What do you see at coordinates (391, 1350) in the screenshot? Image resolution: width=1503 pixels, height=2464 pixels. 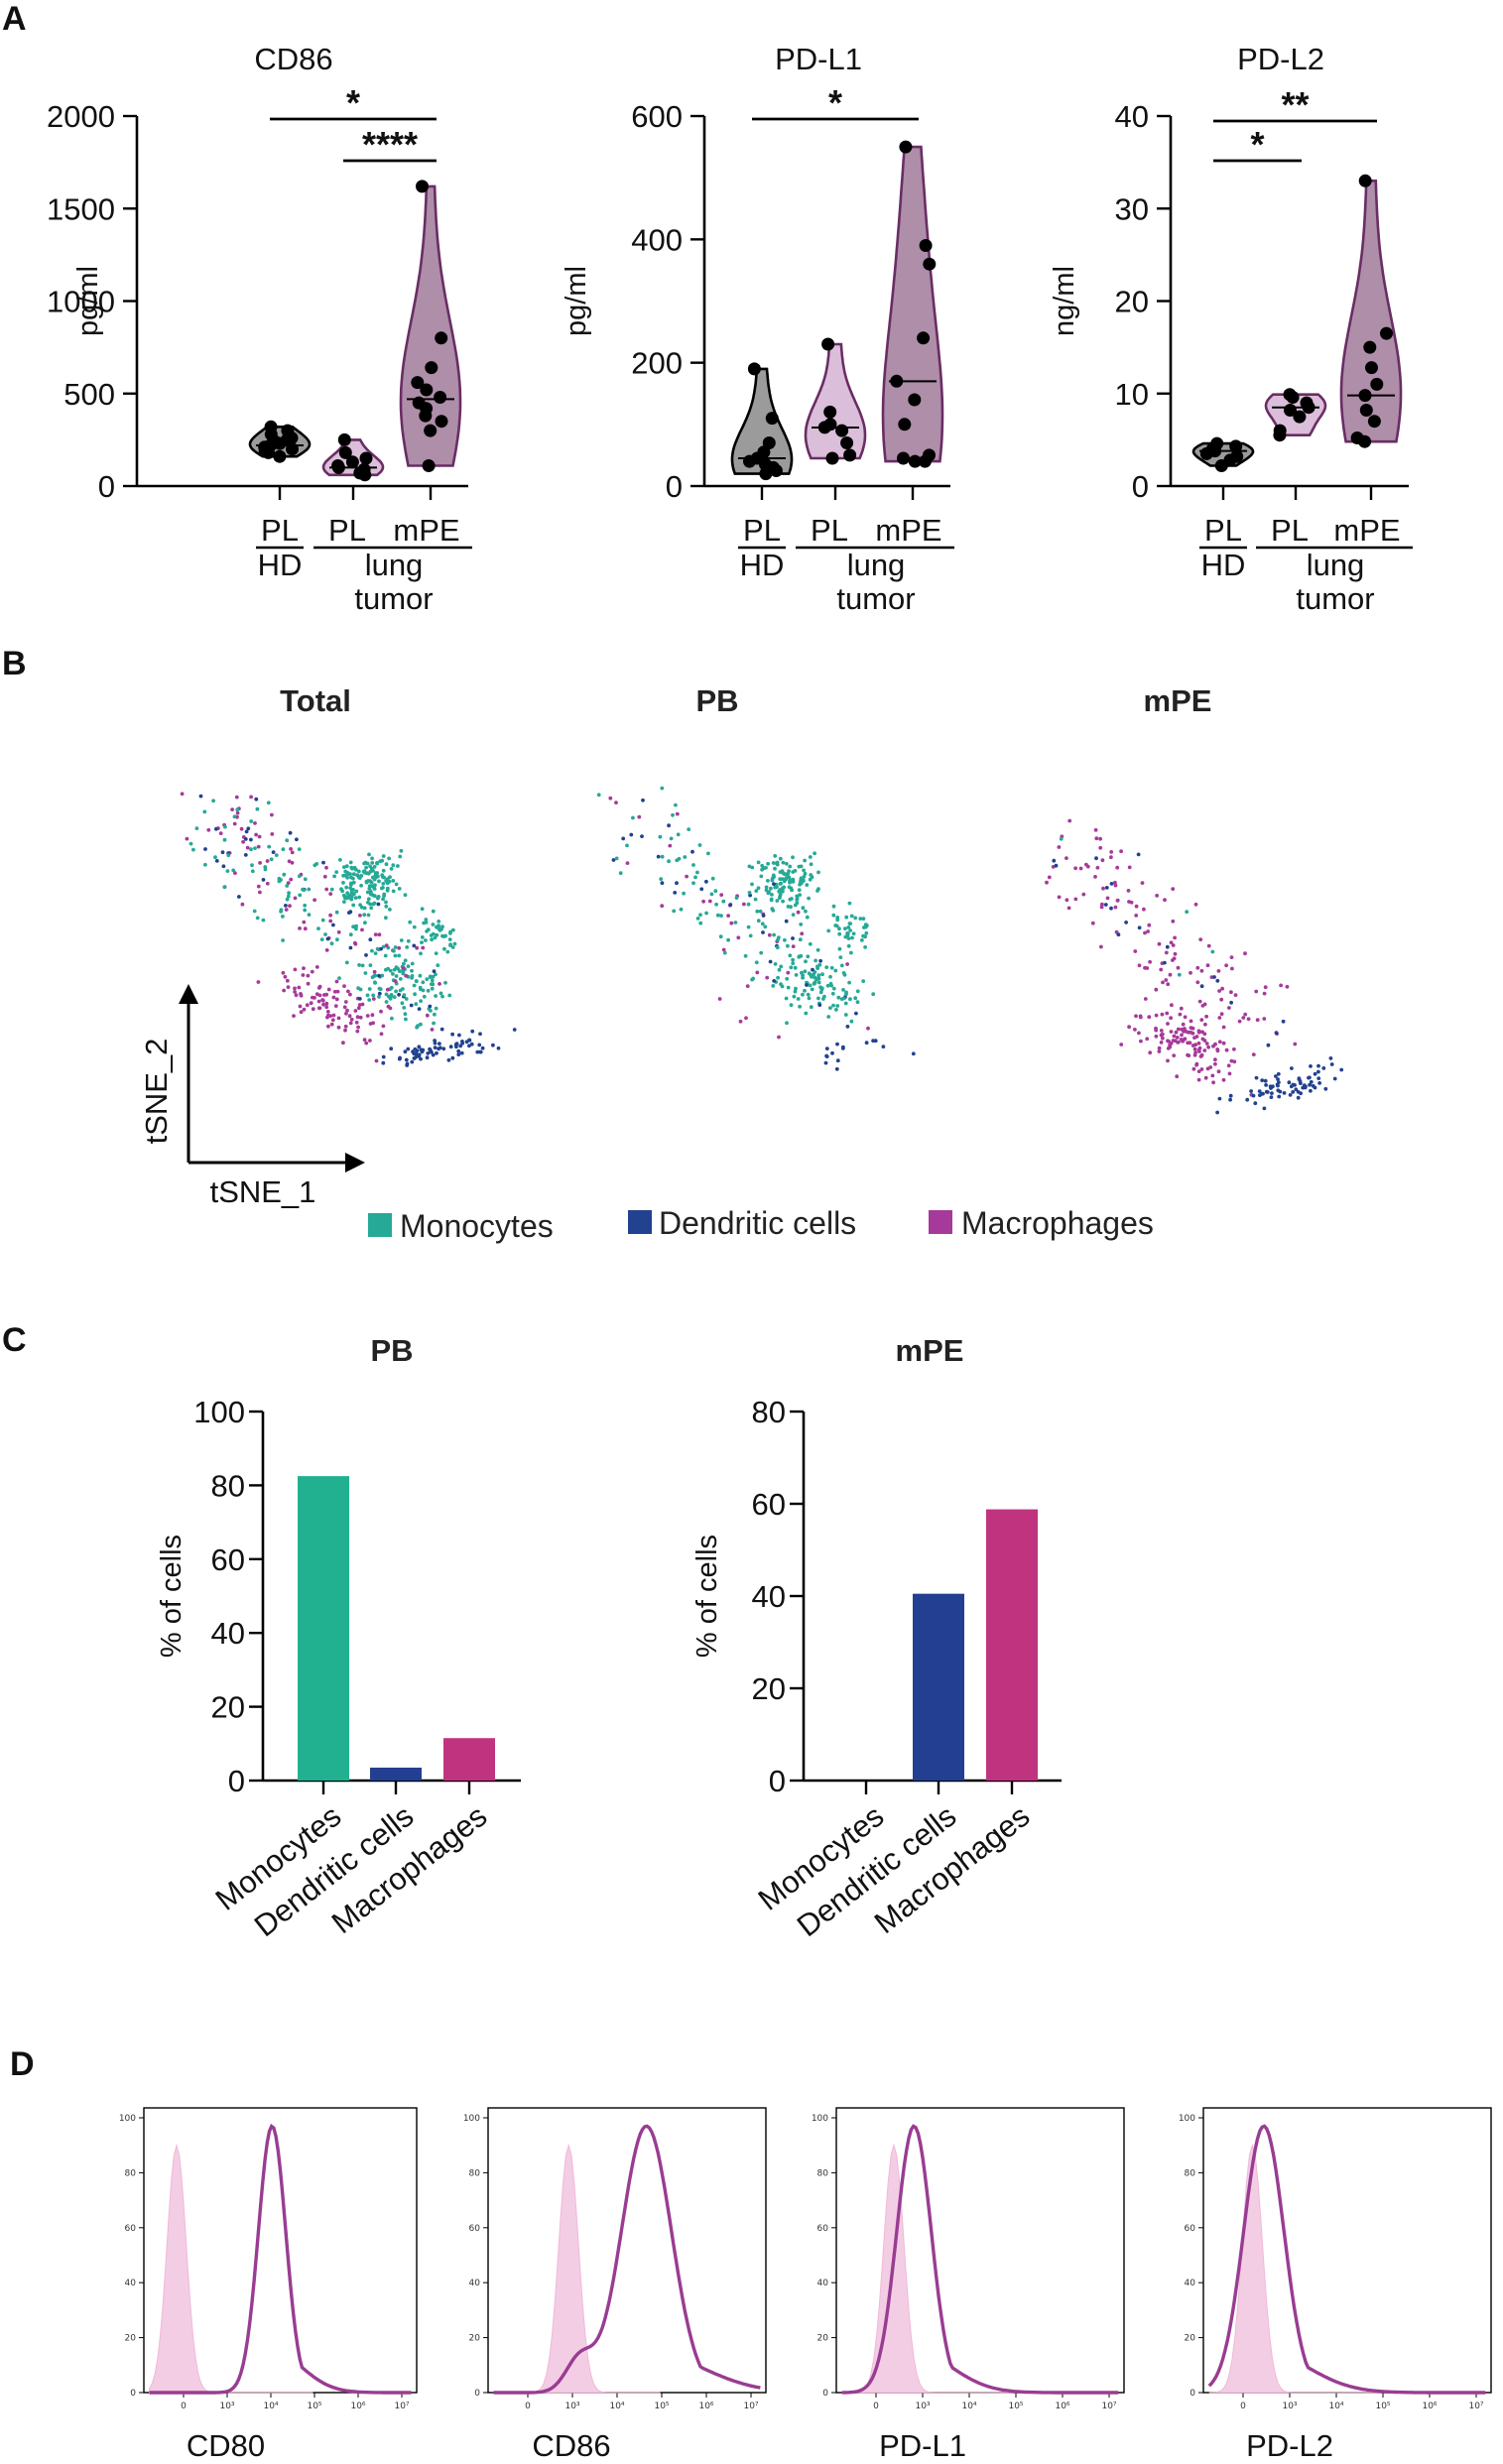 I see `bar-title-pb: PB` at bounding box center [391, 1350].